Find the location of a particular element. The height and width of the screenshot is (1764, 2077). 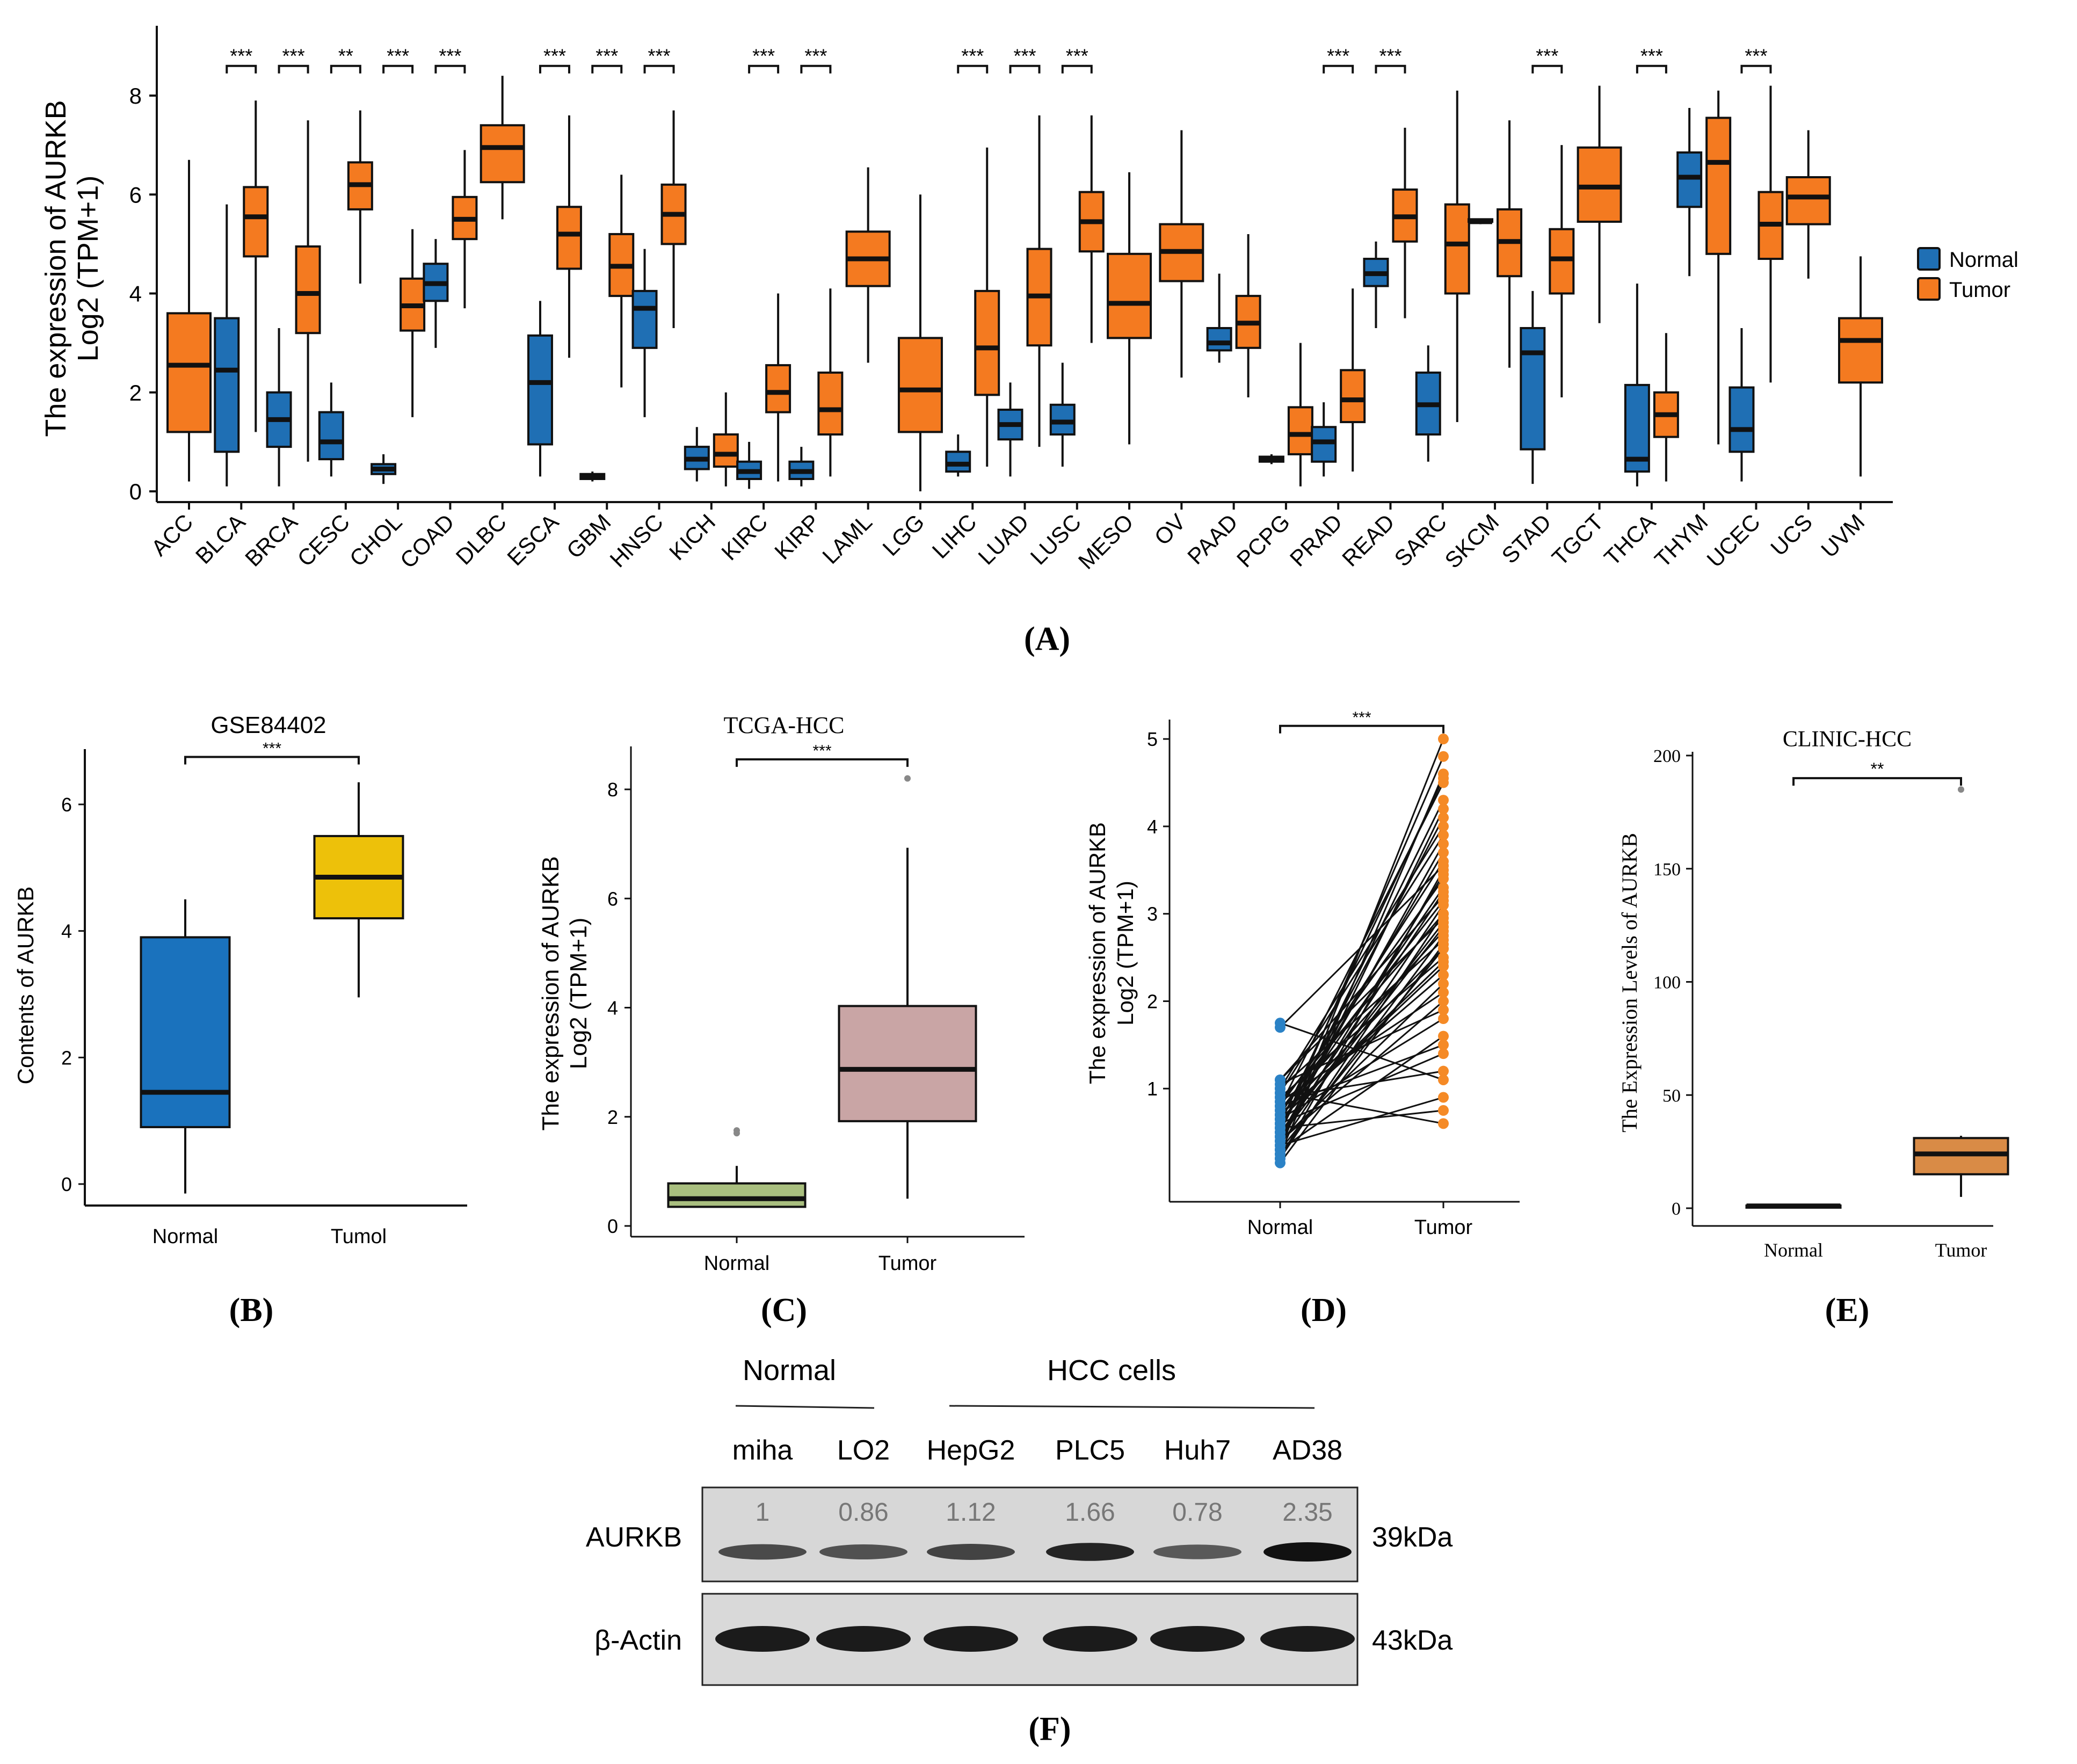

a-read-sig-label: *** is located at coordinates (1390, 56).